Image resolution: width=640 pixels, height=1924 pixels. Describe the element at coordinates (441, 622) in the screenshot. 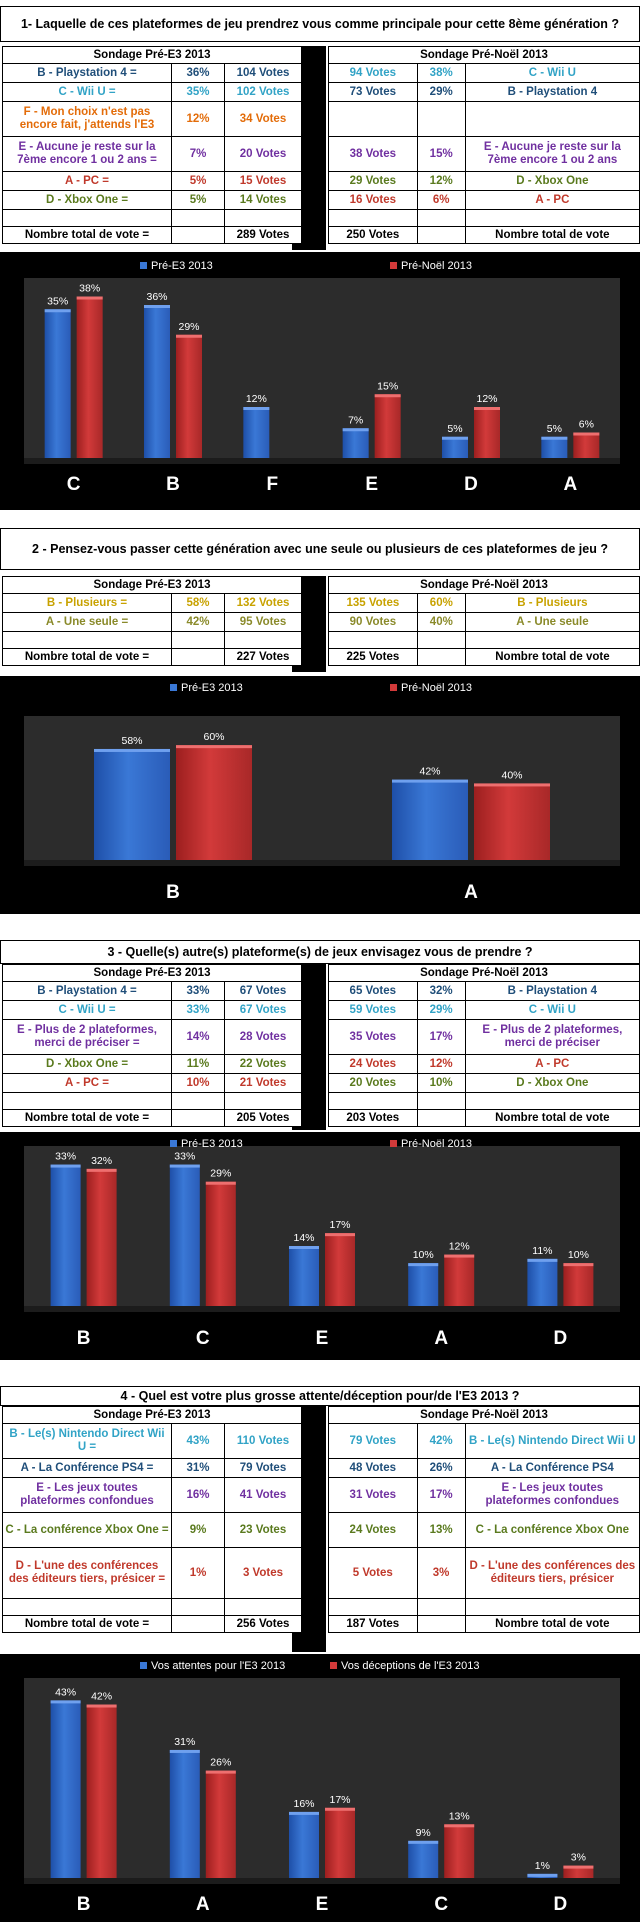

I see `option-percent: 40%` at that location.